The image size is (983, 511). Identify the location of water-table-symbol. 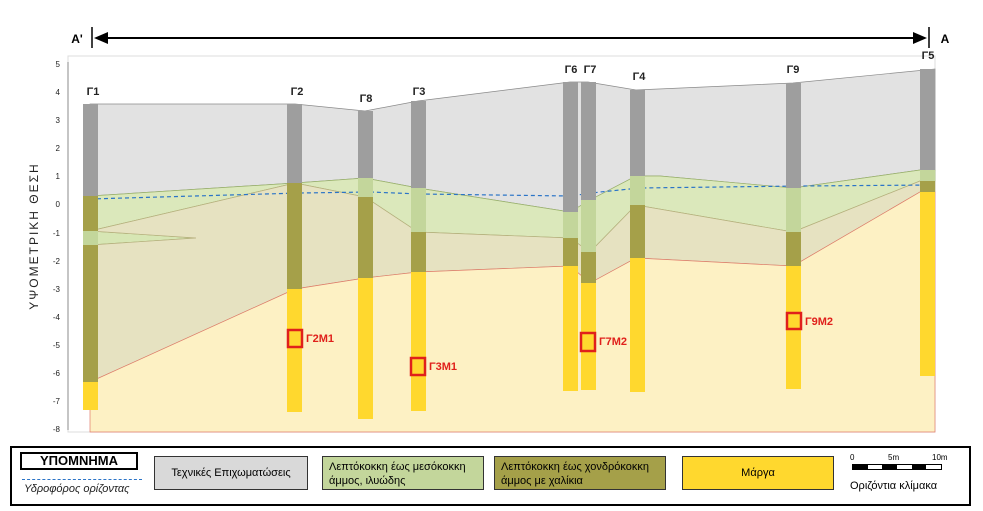
(82, 479).